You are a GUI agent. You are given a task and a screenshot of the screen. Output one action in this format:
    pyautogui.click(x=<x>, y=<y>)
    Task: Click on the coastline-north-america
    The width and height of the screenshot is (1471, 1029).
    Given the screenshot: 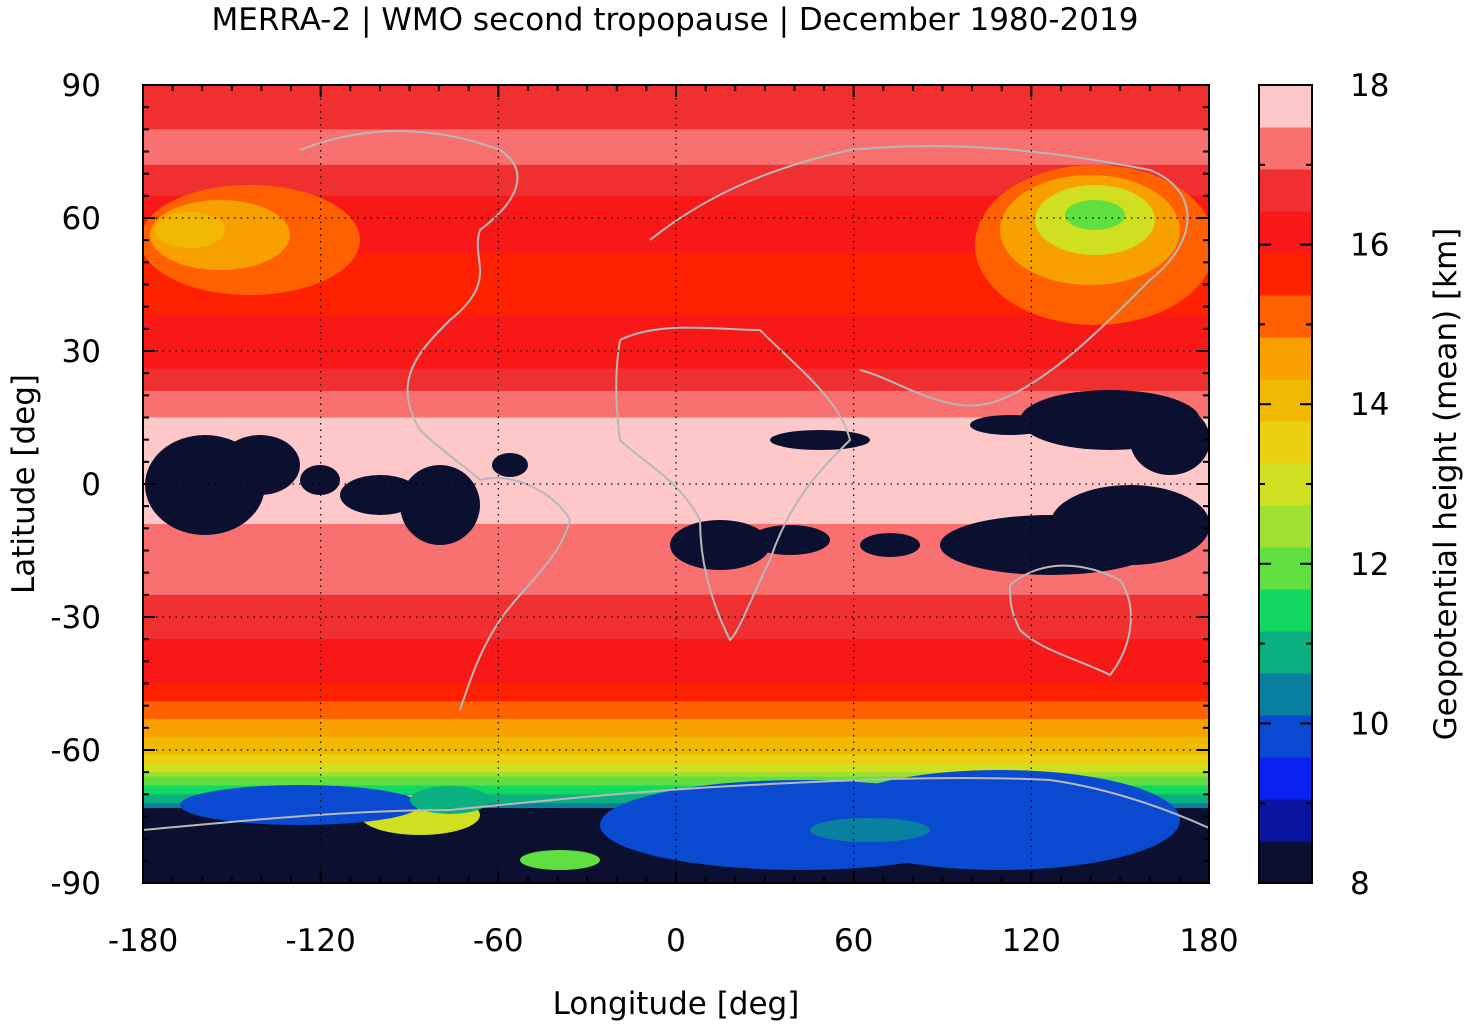 What is the action you would take?
    pyautogui.click(x=409, y=305)
    